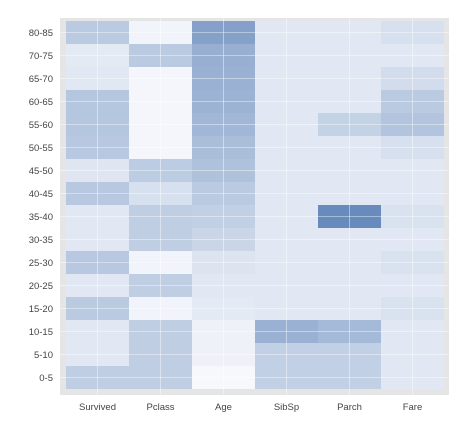 This screenshot has width=471, height=437. I want to click on y-tick-label: 60-65, so click(41, 102).